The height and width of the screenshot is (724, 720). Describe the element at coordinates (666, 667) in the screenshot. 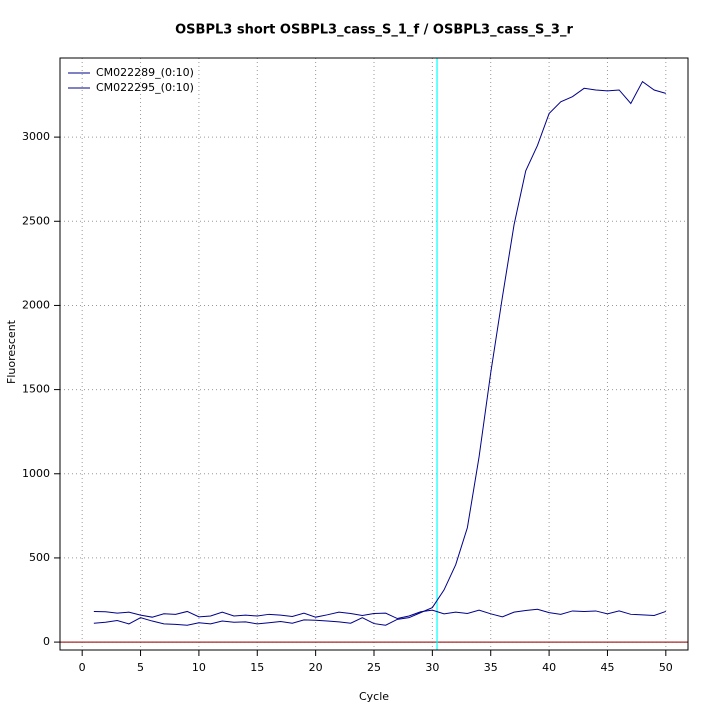

I see `x-tick-label: 50` at that location.